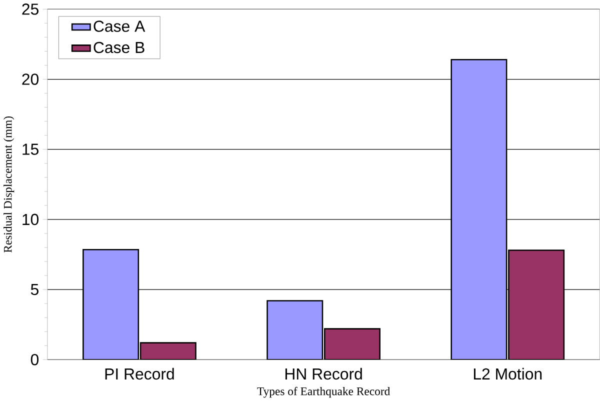 Image resolution: width=600 pixels, height=401 pixels. Describe the element at coordinates (120, 26) in the screenshot. I see `legend-label: Case A` at that location.